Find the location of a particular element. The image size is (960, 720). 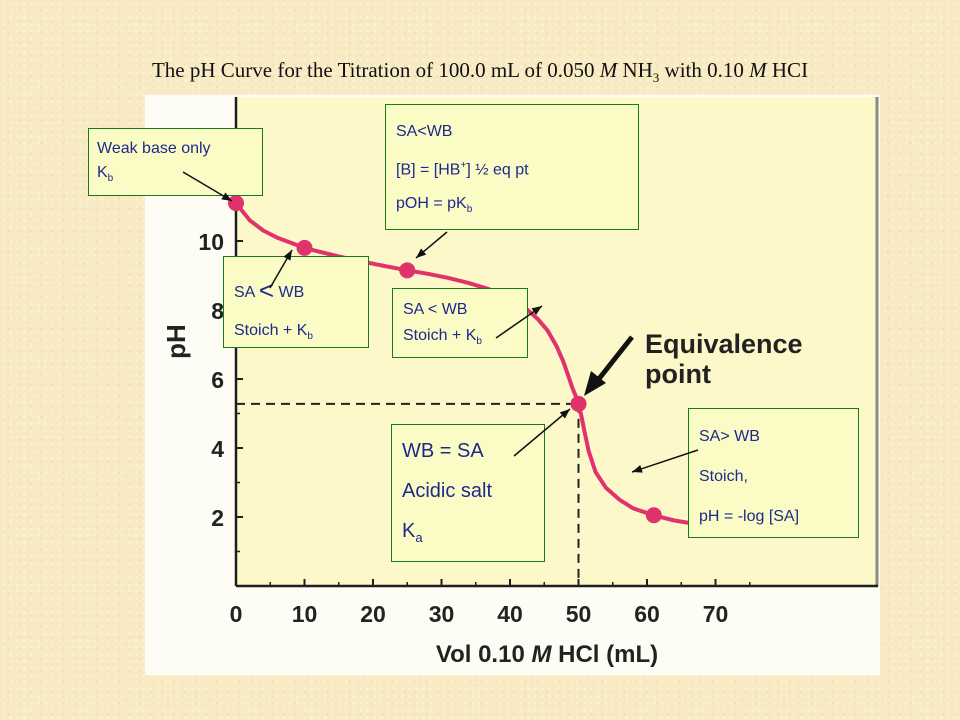

note-half-line1: SA<WB is located at coordinates (424, 131).